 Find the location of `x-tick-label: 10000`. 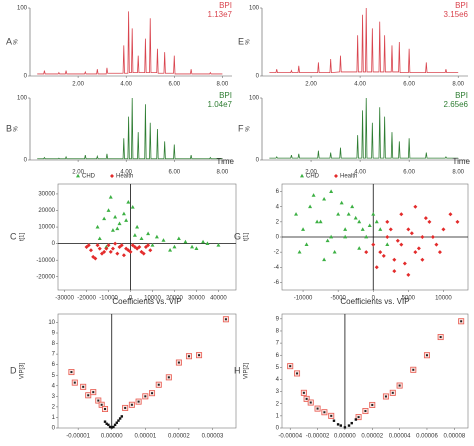

x-tick-label: 10000 is located at coordinates (152, 299).